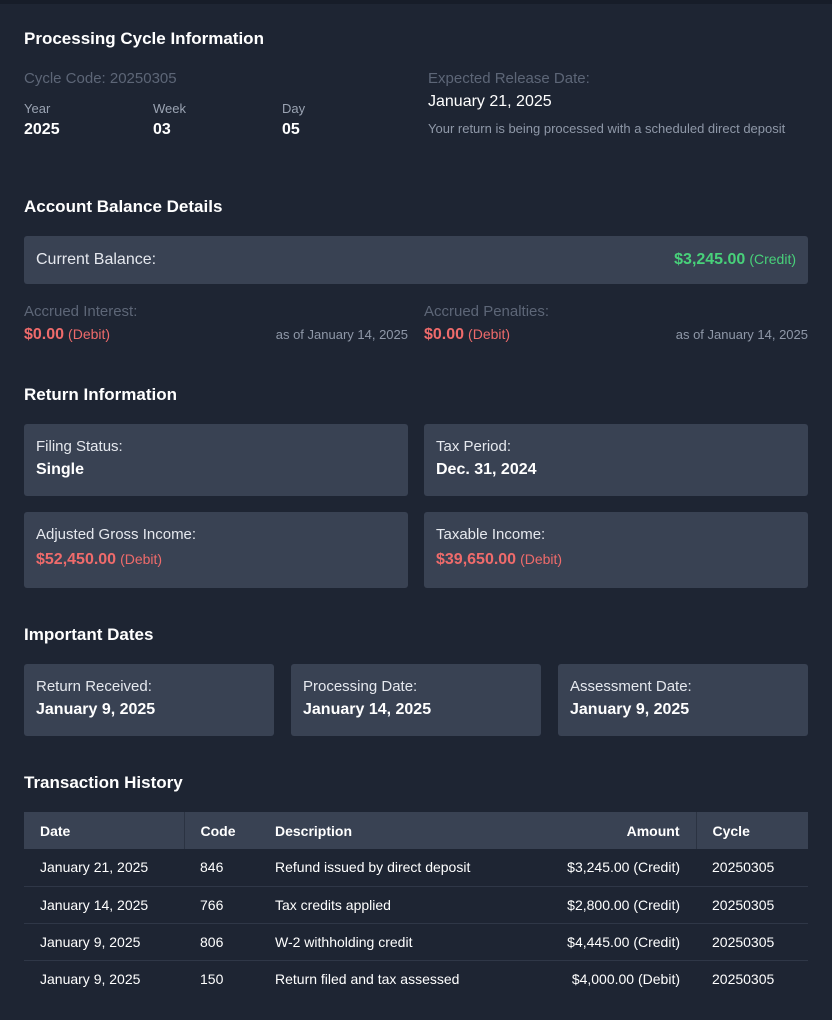 This screenshot has width=832, height=1020. Describe the element at coordinates (613, 868) in the screenshot. I see `row-amount: $3,245.00 (Credit)` at that location.